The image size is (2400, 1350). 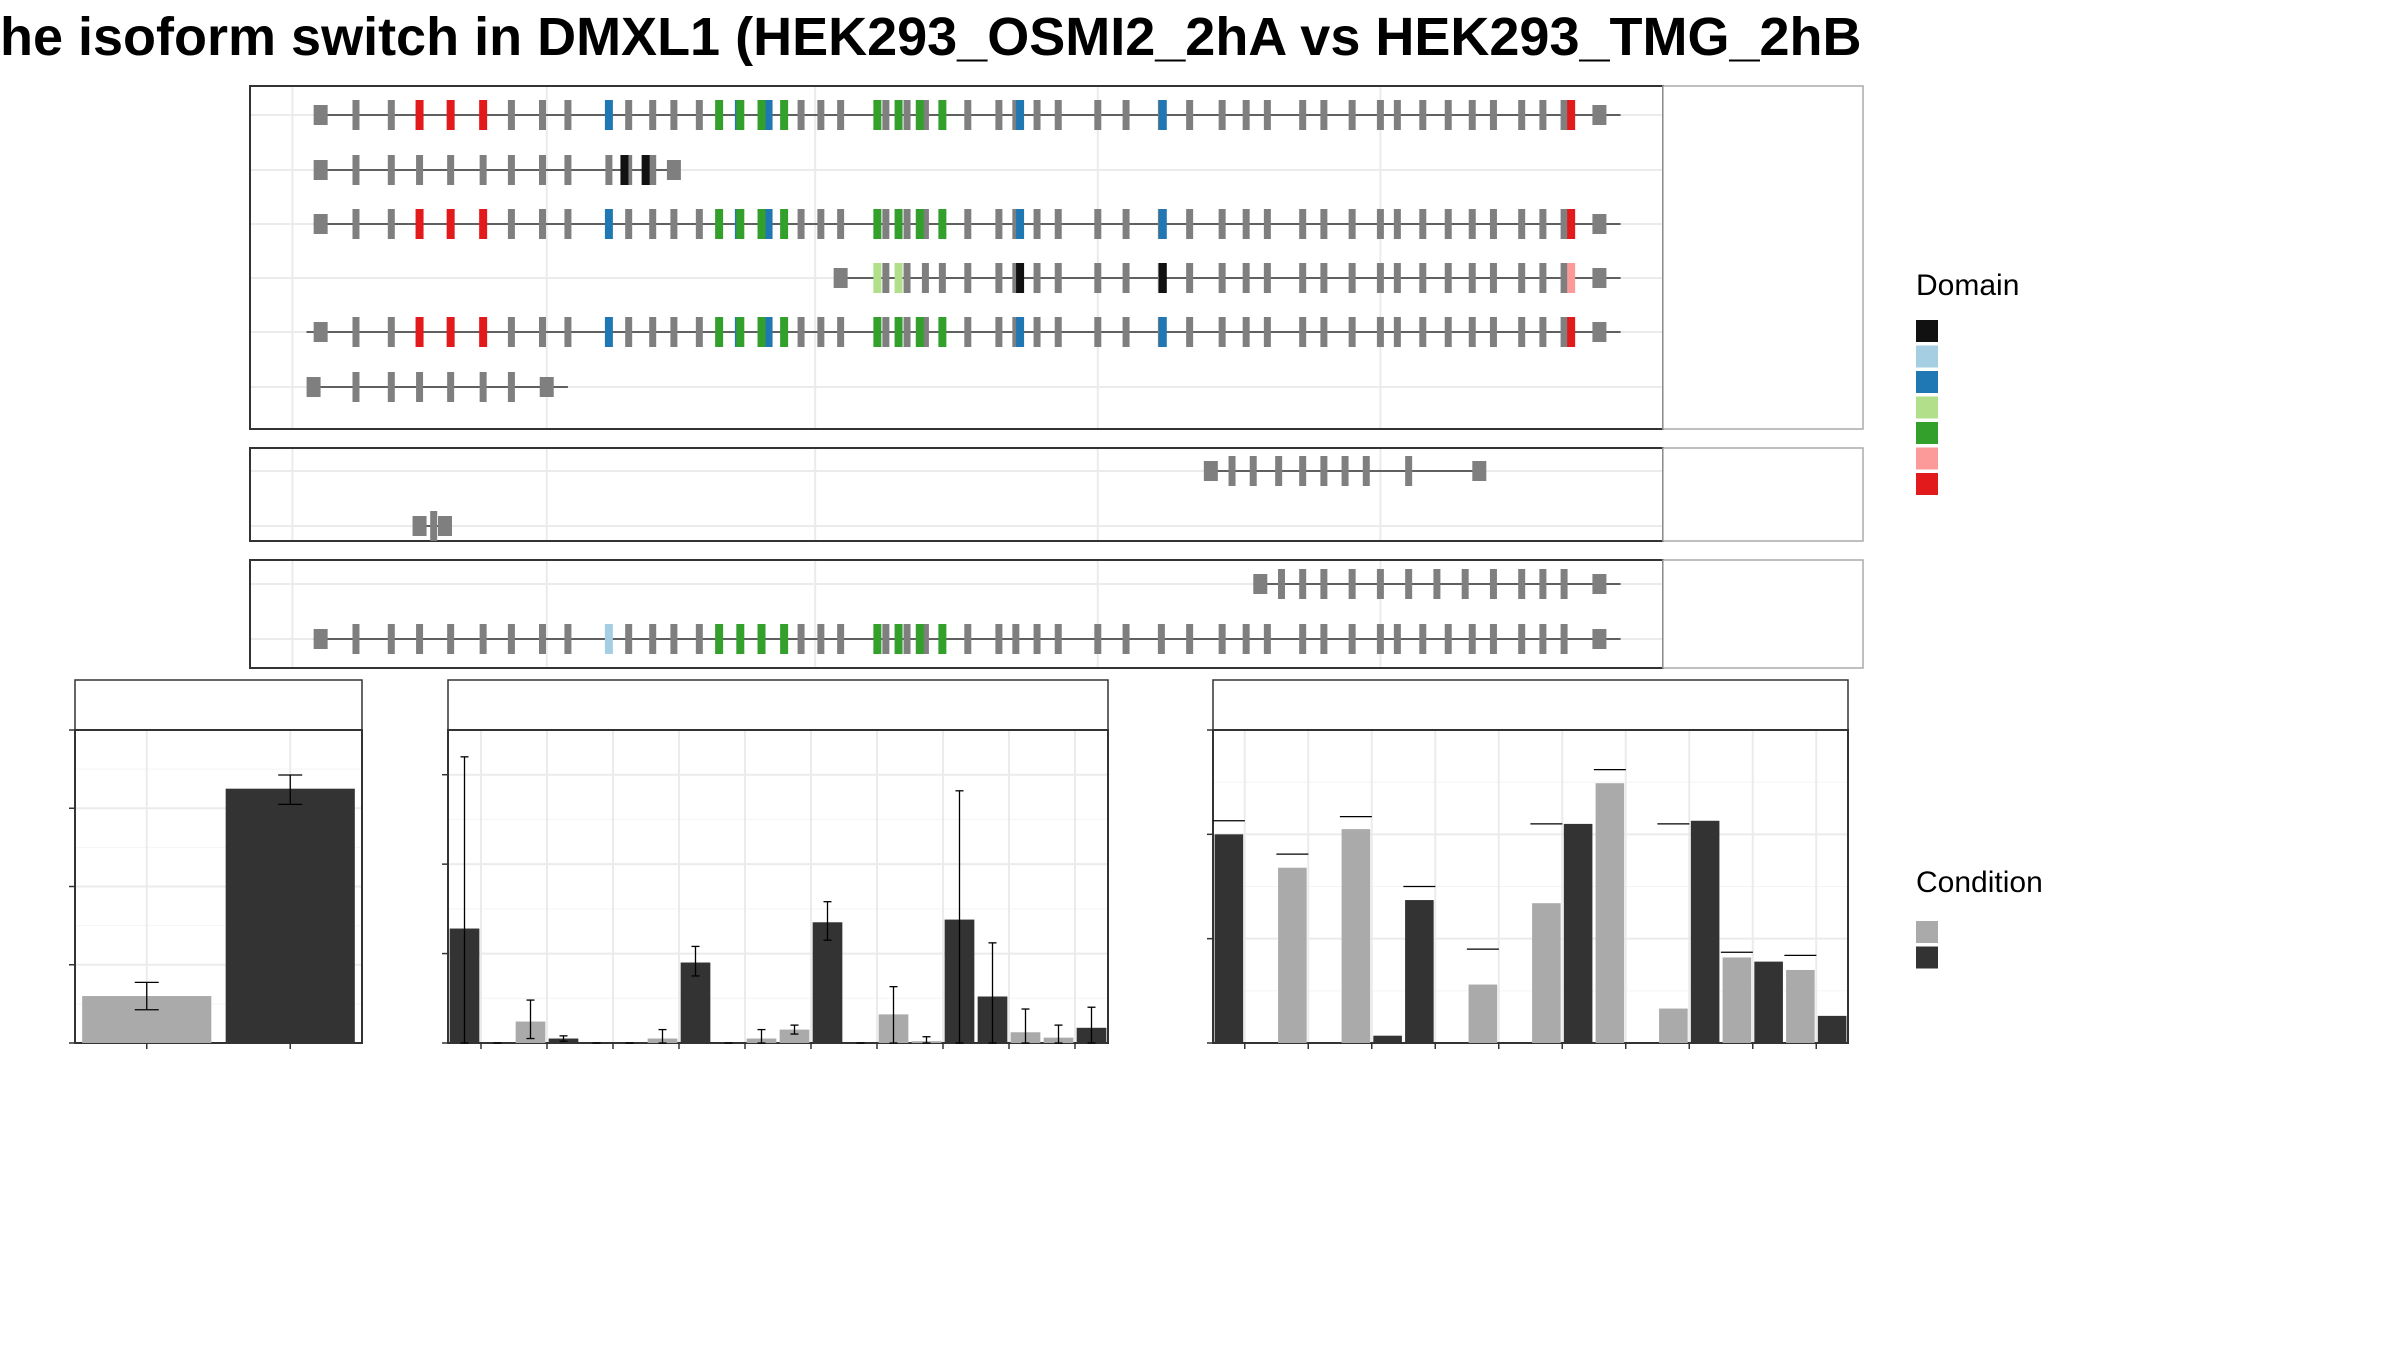 I want to click on condition-legend-swatch, so click(x=1927, y=957).